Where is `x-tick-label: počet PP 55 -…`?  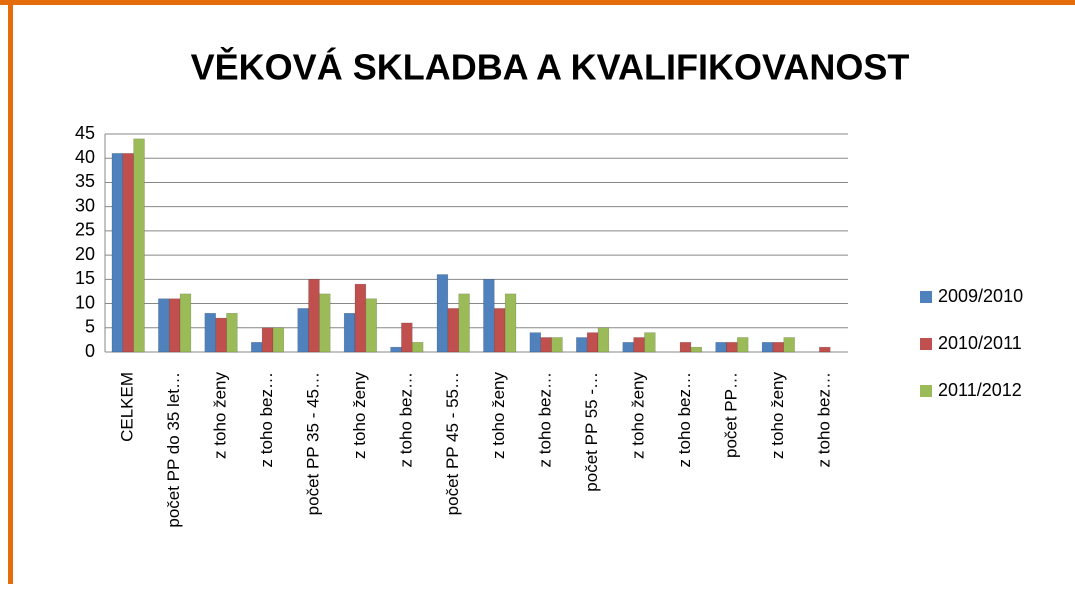 x-tick-label: počet PP 55 -… is located at coordinates (591, 432).